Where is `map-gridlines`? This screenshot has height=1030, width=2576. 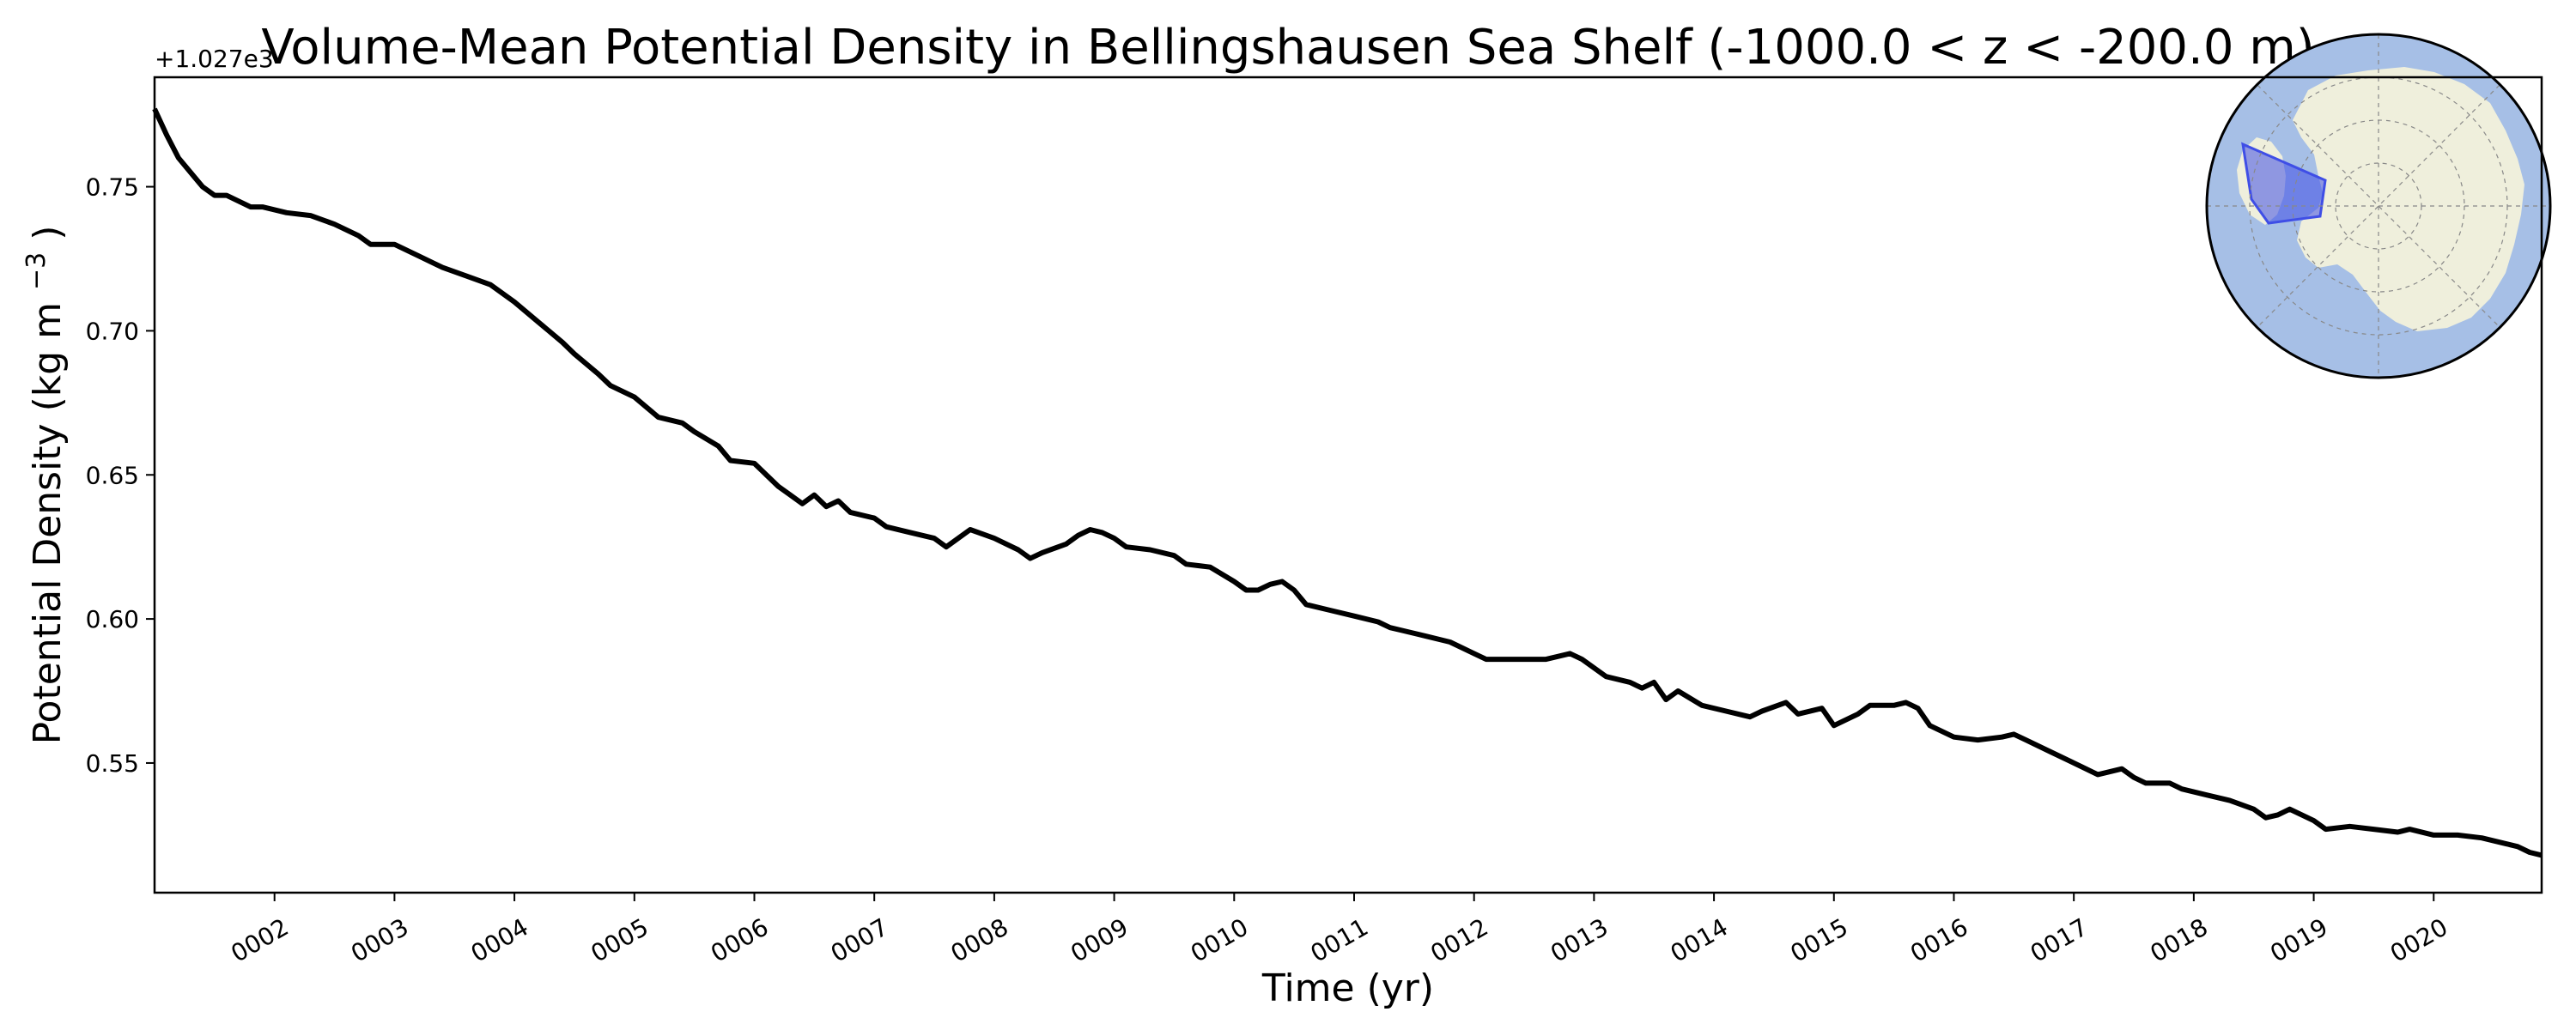
map-gridlines is located at coordinates (2378, 206).